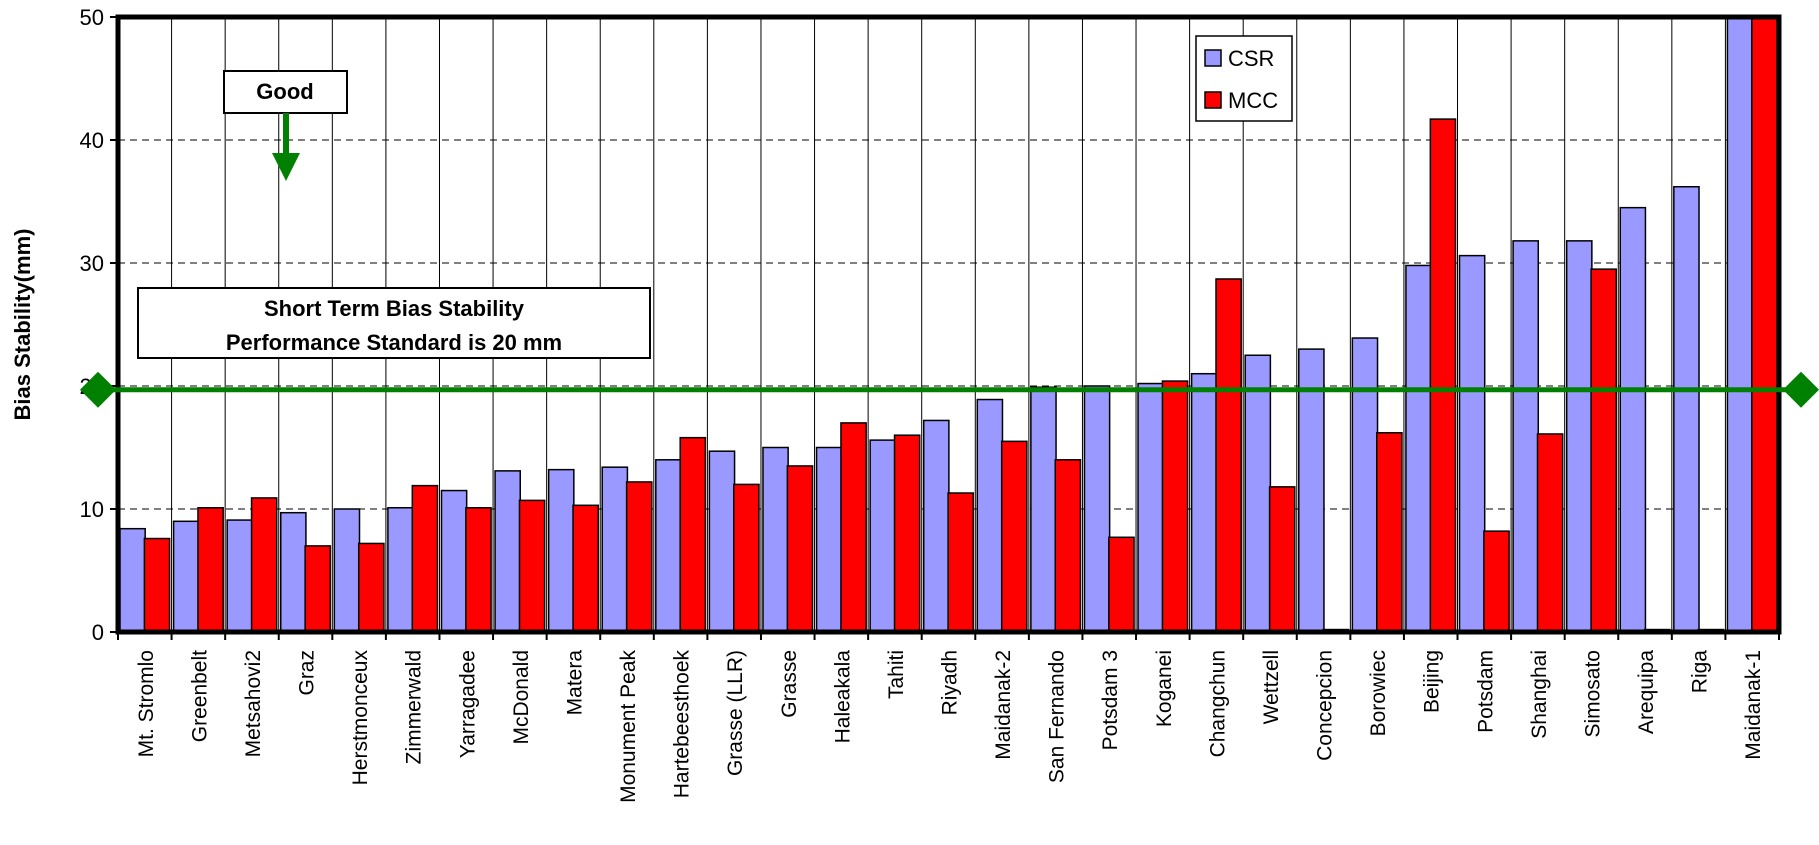  What do you see at coordinates (896, 674) in the screenshot?
I see `x-category-label: Tahiti` at bounding box center [896, 674].